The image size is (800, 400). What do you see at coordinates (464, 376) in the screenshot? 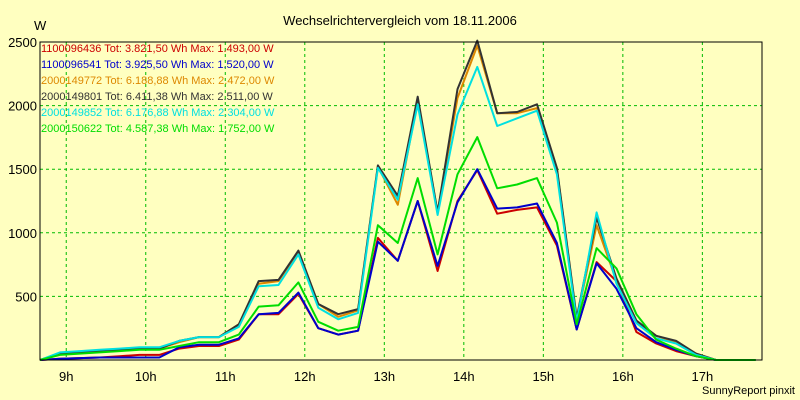
I see `x-tick-label: 14h` at bounding box center [464, 376].